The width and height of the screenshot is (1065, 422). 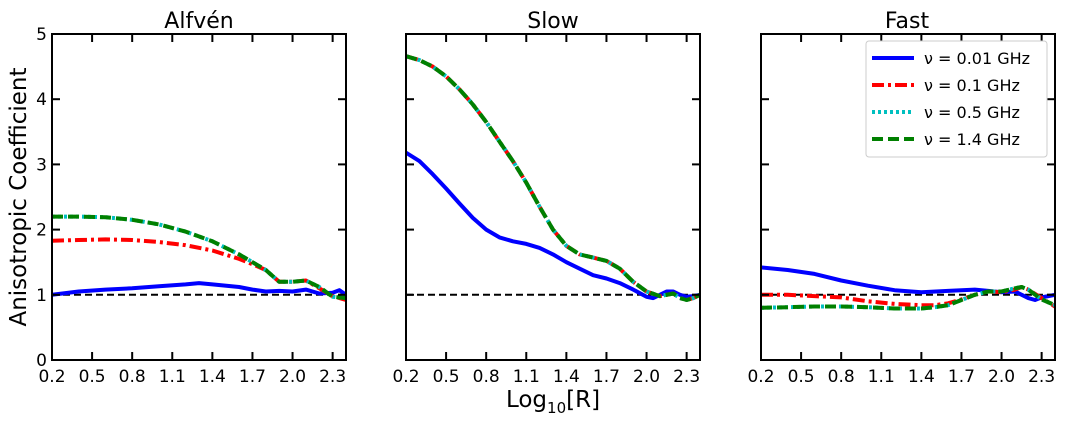 I want to click on legend-box, so click(x=956, y=99).